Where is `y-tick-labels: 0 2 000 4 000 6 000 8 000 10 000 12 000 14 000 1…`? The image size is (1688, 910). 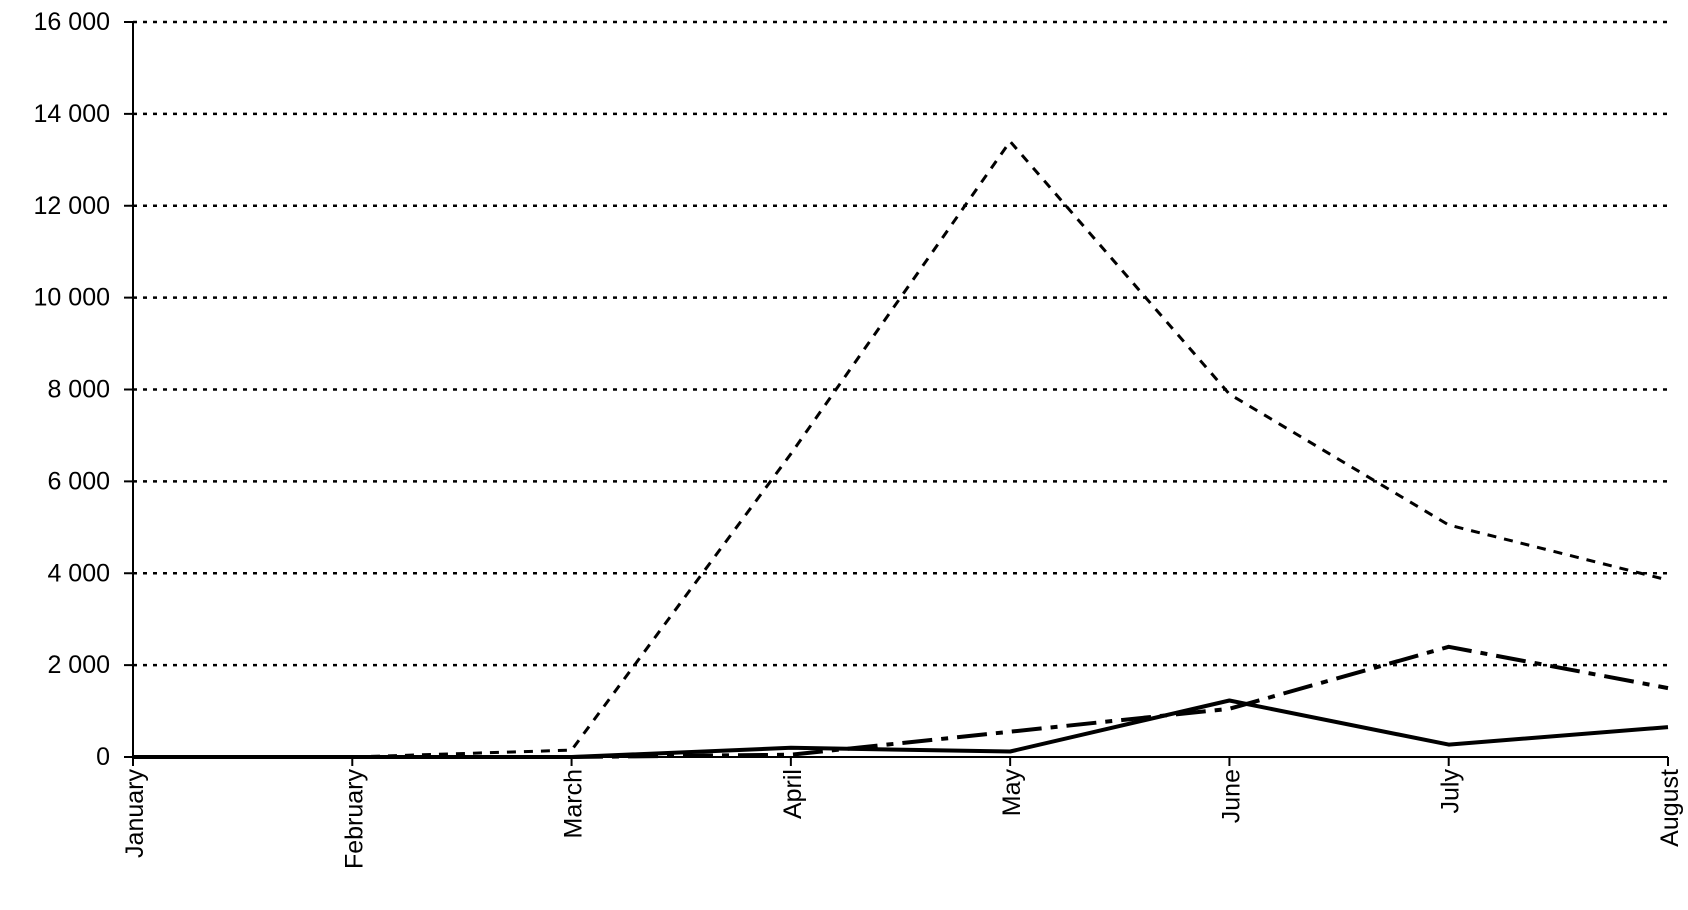
y-tick-labels: 0 2 000 4 000 6 000 8 000 10 000 12 000 14 000 1… is located at coordinates (72, 389).